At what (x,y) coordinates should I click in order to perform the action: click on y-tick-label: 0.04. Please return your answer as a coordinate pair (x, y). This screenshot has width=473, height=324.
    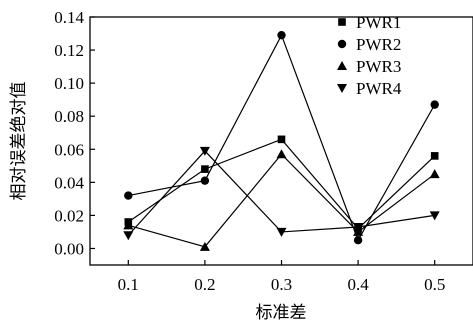
    Looking at the image, I should click on (69, 182).